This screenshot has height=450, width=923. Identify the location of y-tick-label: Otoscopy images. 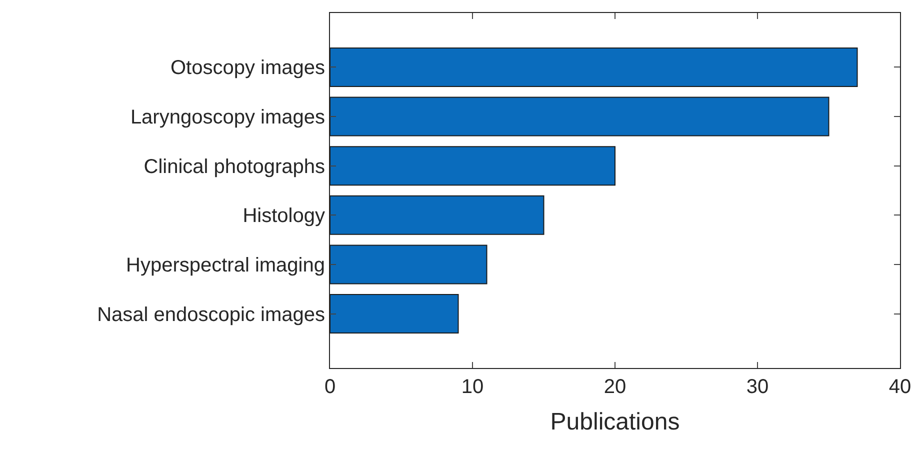
(247, 68).